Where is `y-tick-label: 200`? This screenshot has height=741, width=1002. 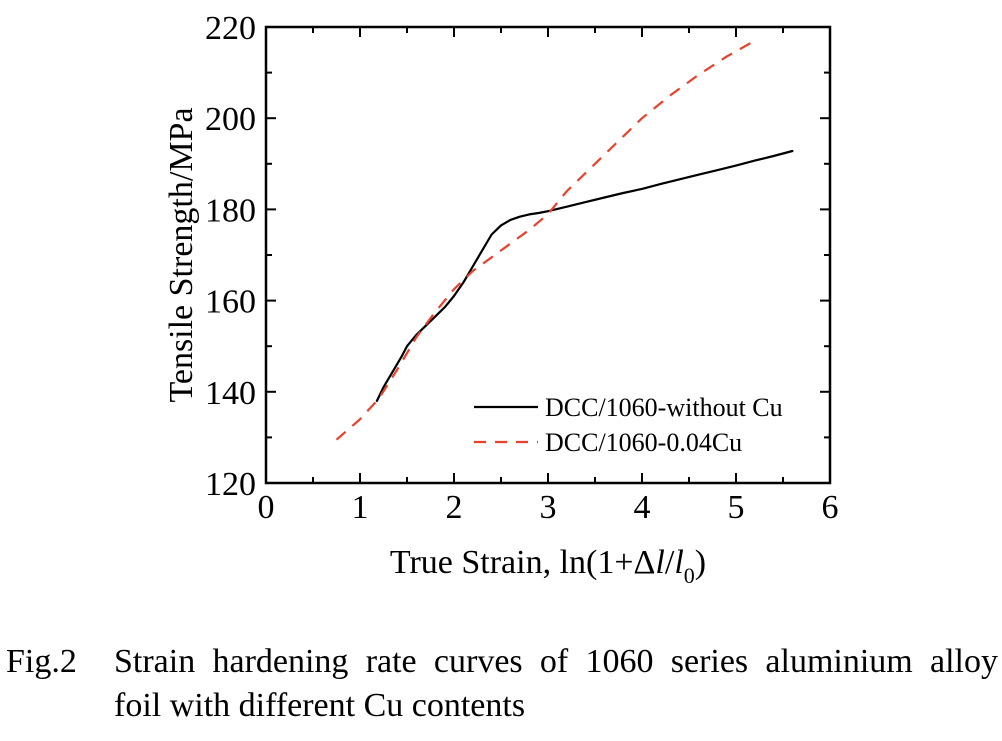
y-tick-label: 200 is located at coordinates (230, 119).